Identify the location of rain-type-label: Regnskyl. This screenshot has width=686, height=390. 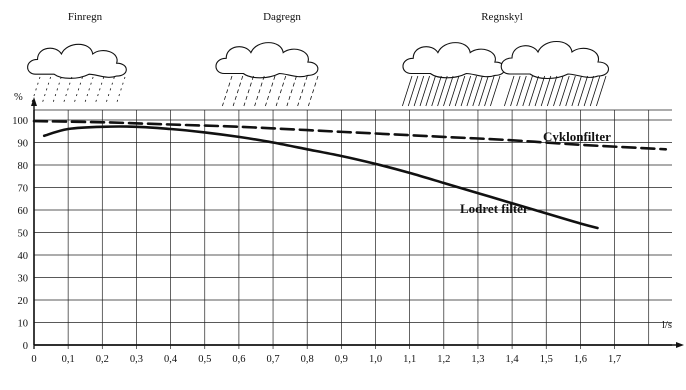
(502, 17).